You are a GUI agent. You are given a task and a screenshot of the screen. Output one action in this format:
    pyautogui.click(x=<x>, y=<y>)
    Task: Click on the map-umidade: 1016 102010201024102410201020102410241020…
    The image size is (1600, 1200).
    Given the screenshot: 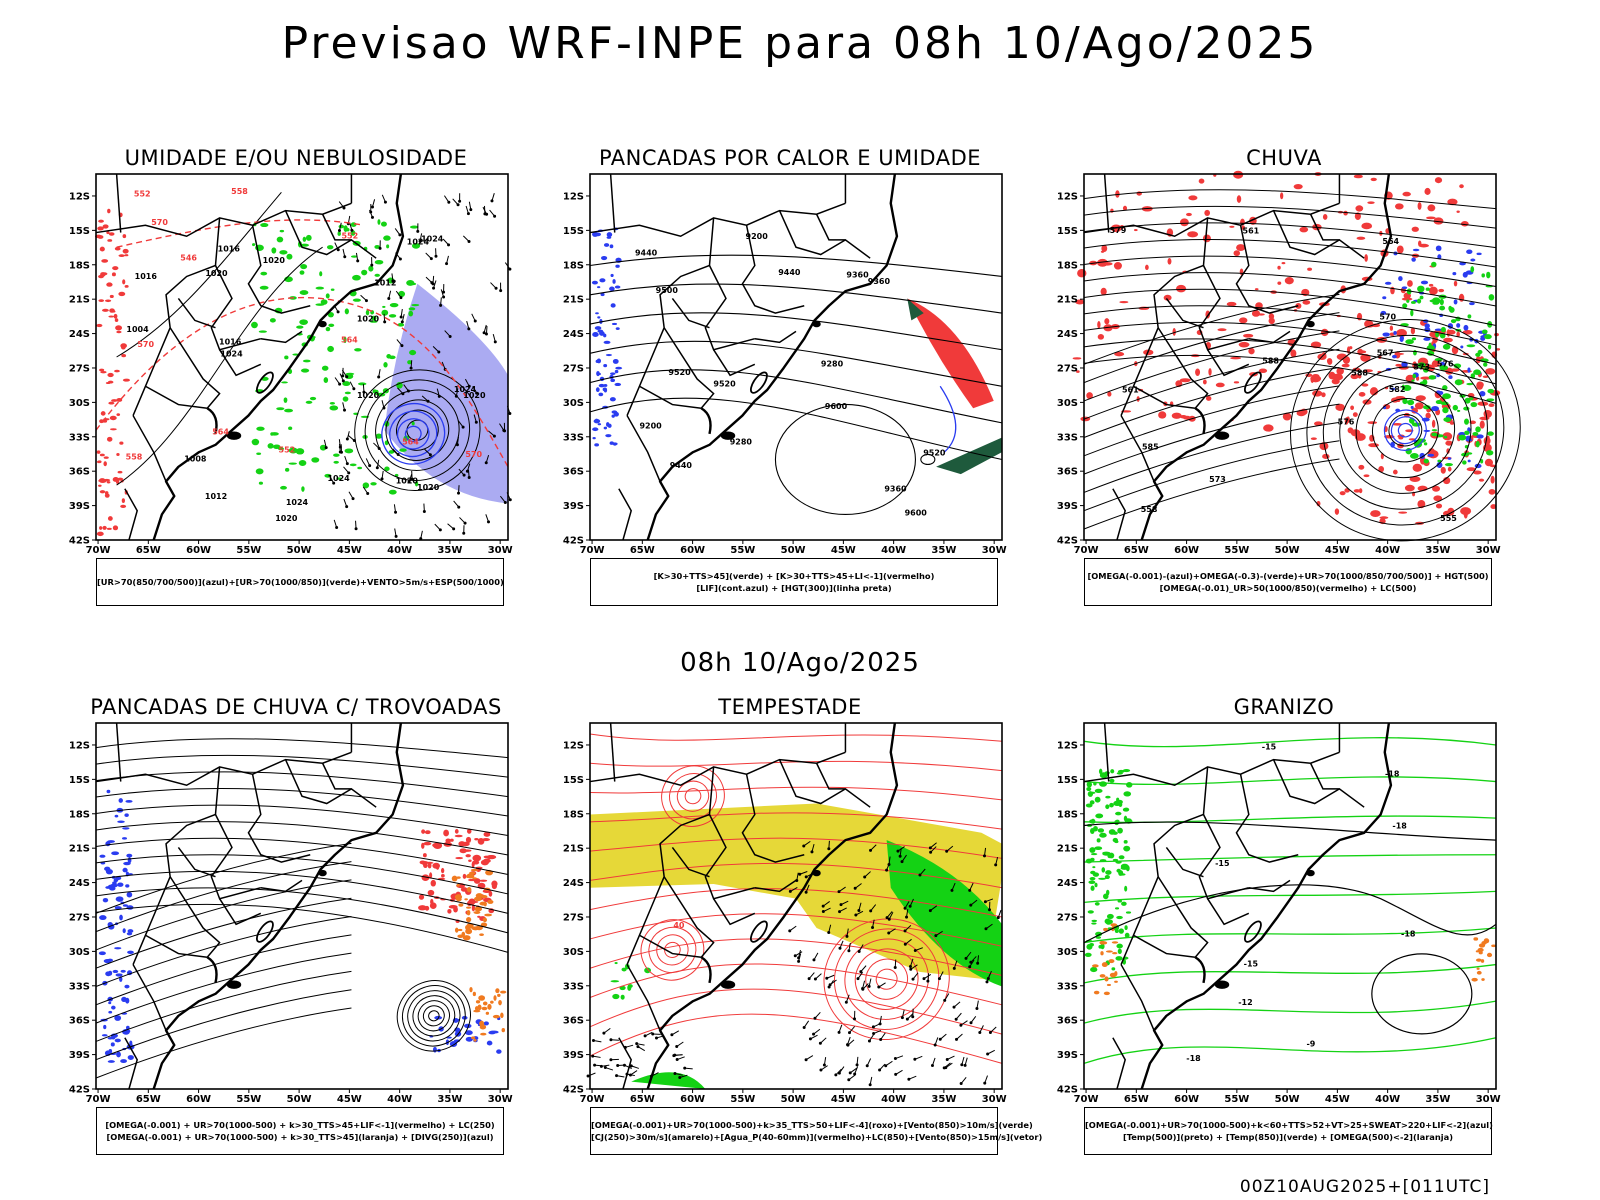 What is the action you would take?
    pyautogui.click(x=296, y=366)
    